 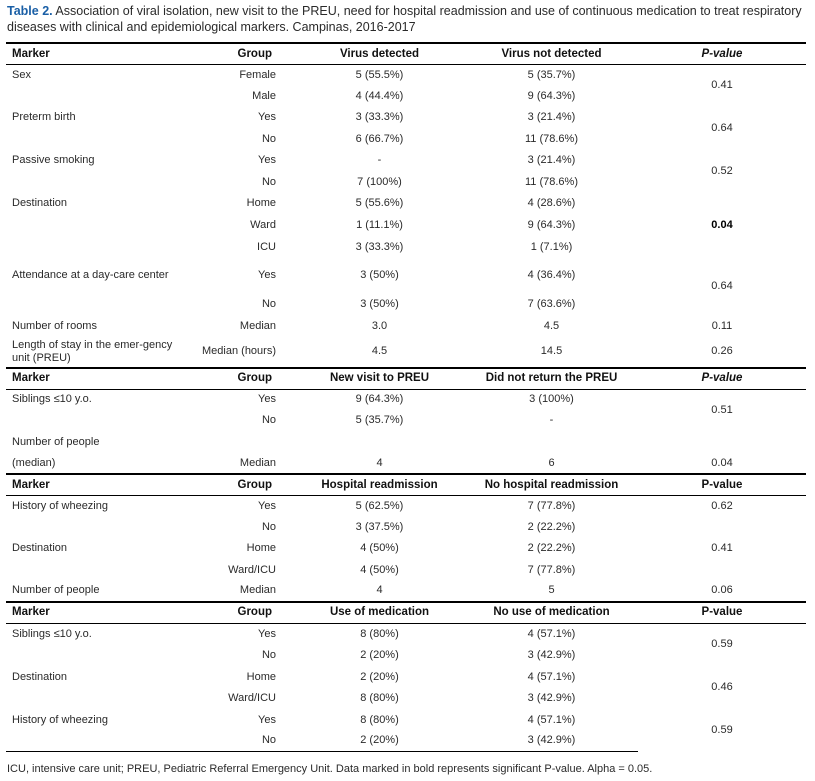 What do you see at coordinates (551, 378) in the screenshot?
I see `header-cell: Did not return the PREU` at bounding box center [551, 378].